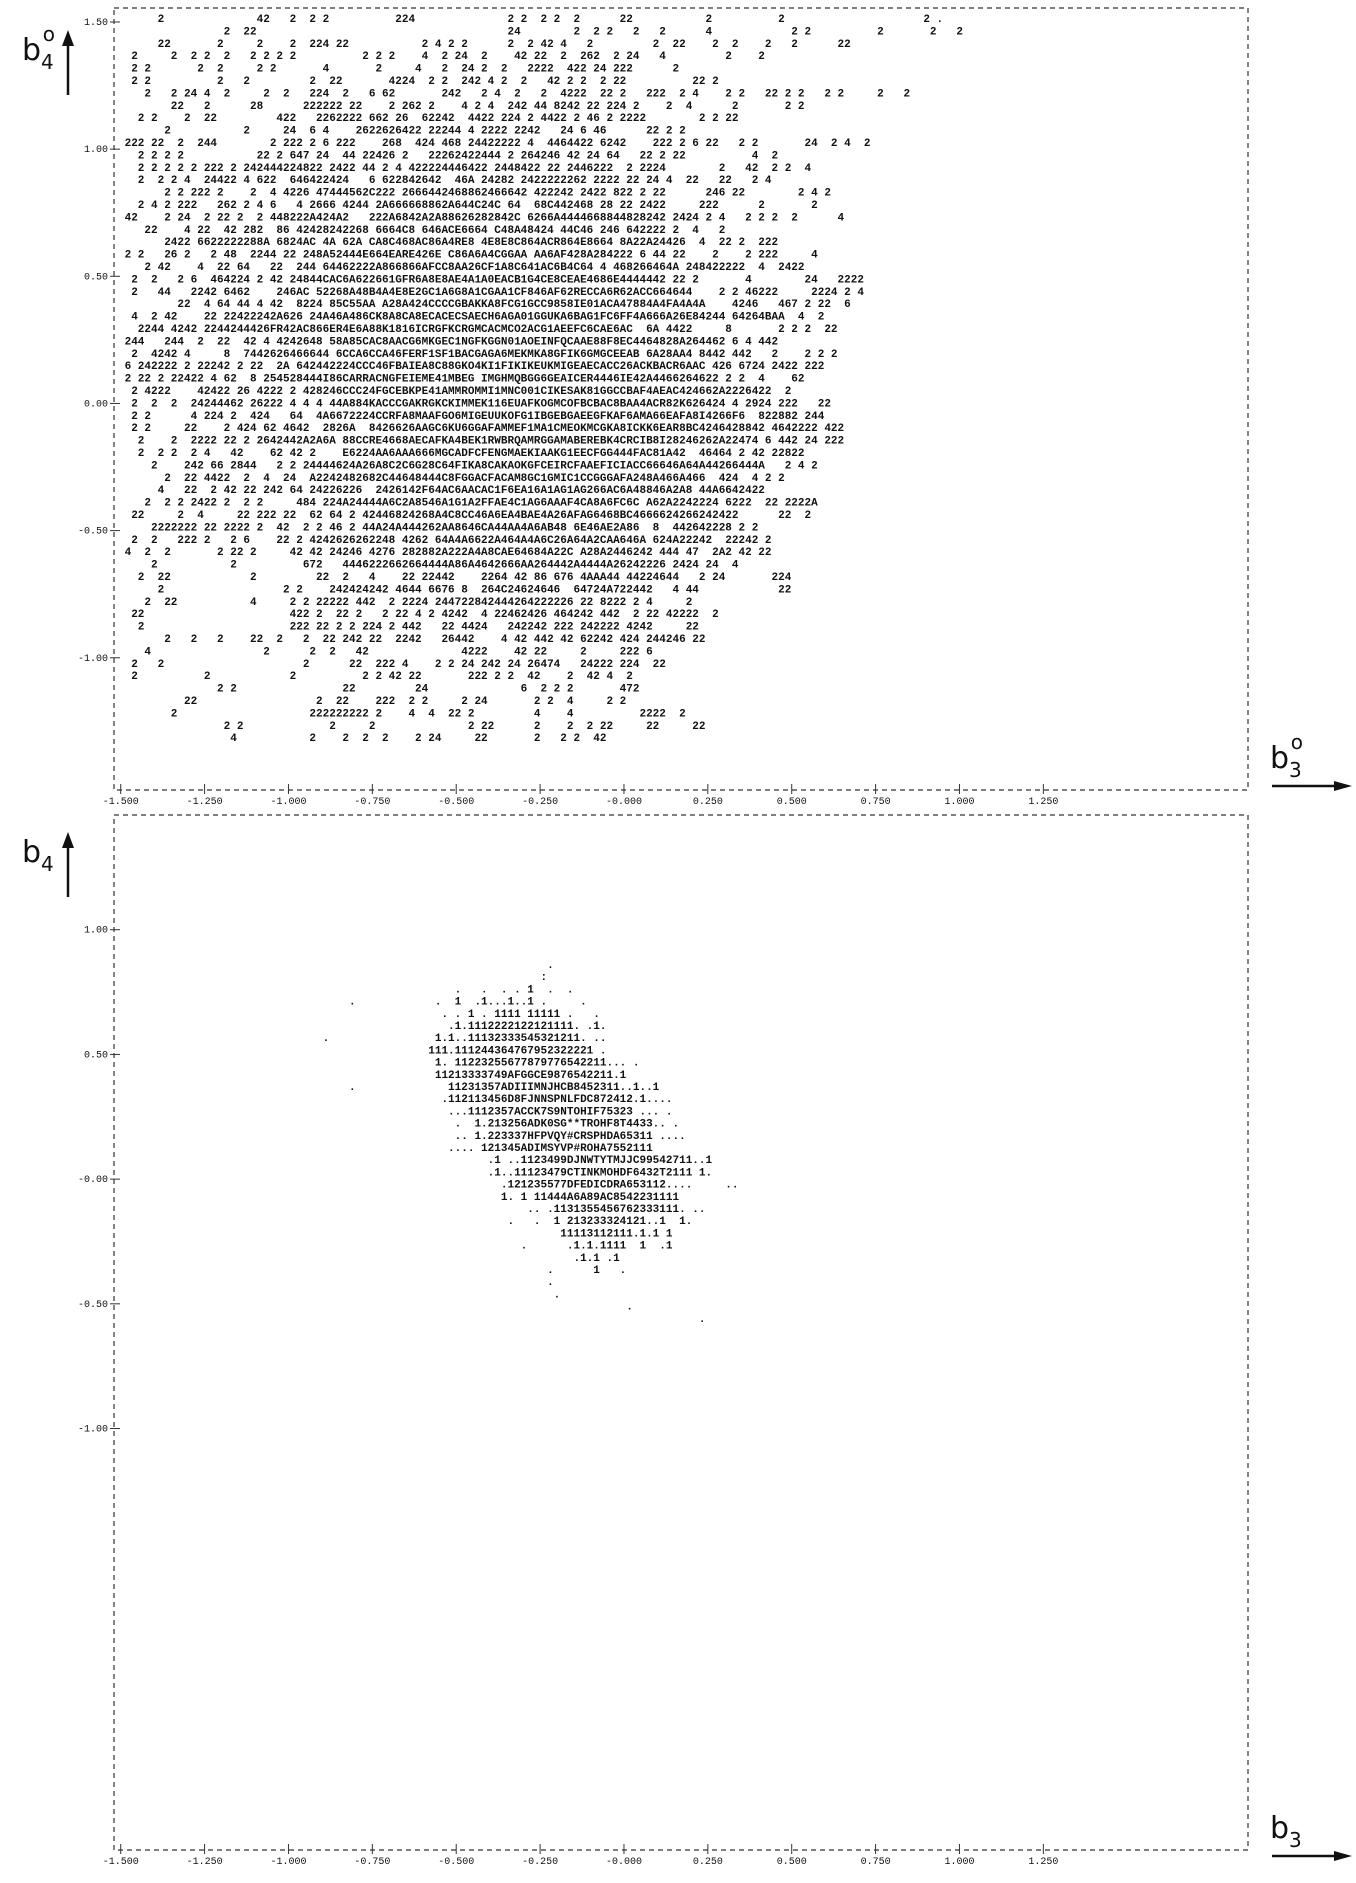  What do you see at coordinates (792, 802) in the screenshot?
I see `x-tick-label: 0.500` at bounding box center [792, 802].